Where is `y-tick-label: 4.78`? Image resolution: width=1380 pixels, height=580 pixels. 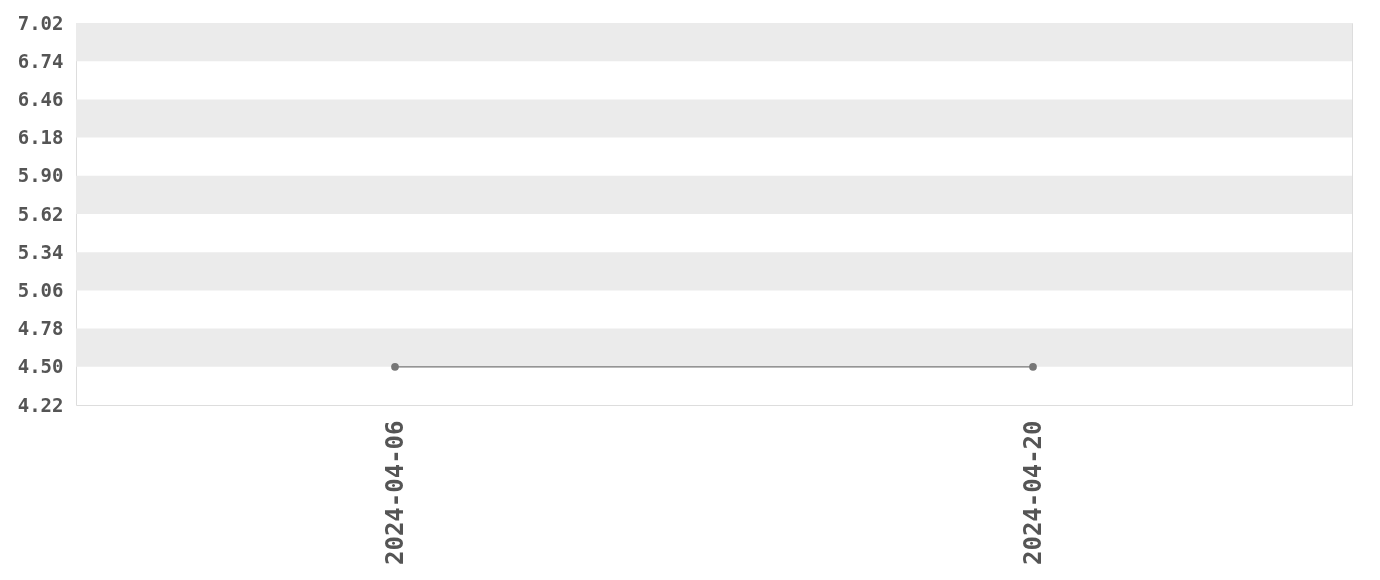 y-tick-label: 4.78 is located at coordinates (40, 328).